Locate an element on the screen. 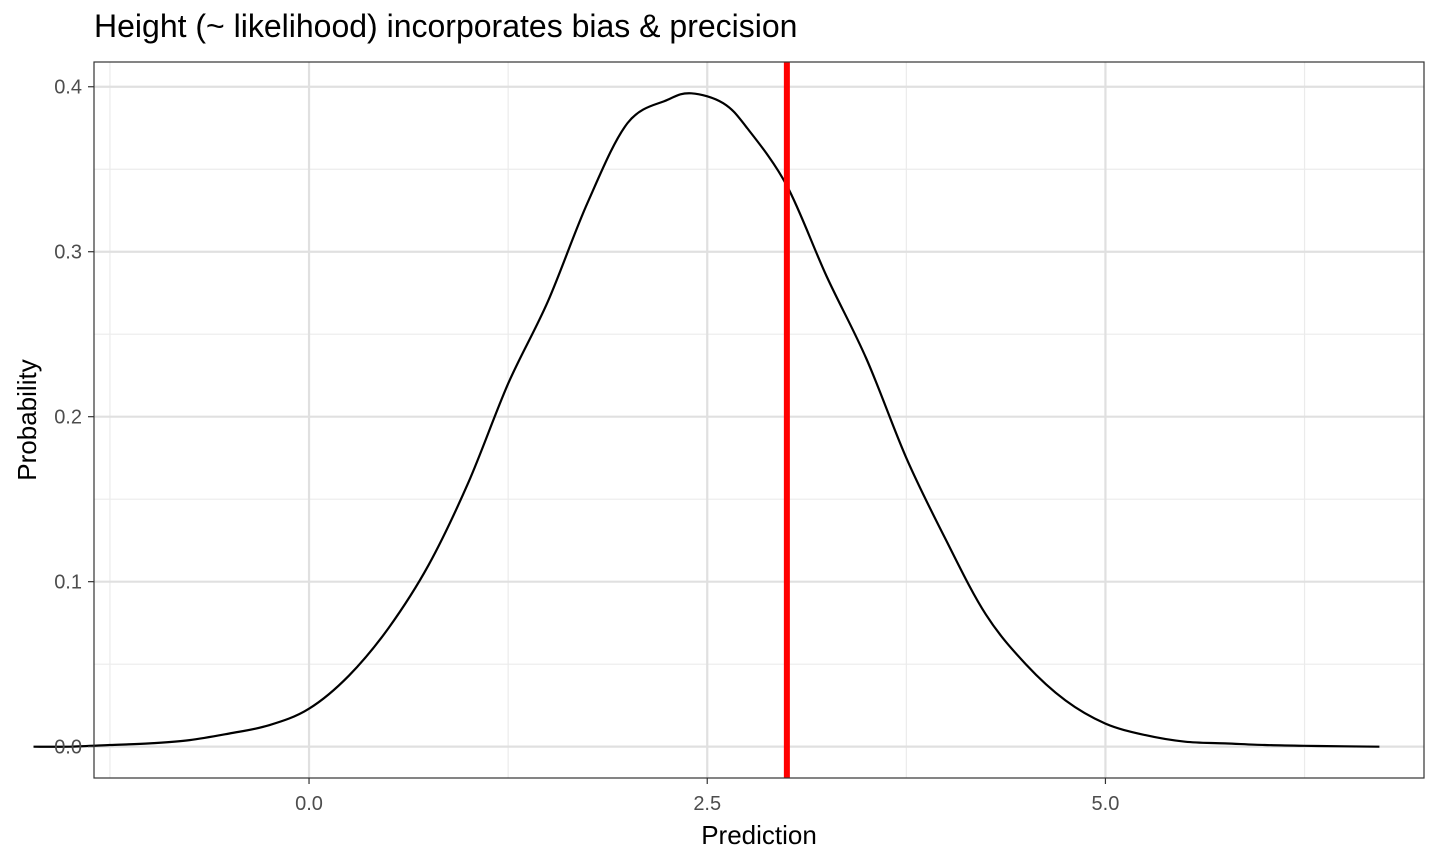 The image size is (1440, 864). x-axis-label: Prediction is located at coordinates (759, 835).